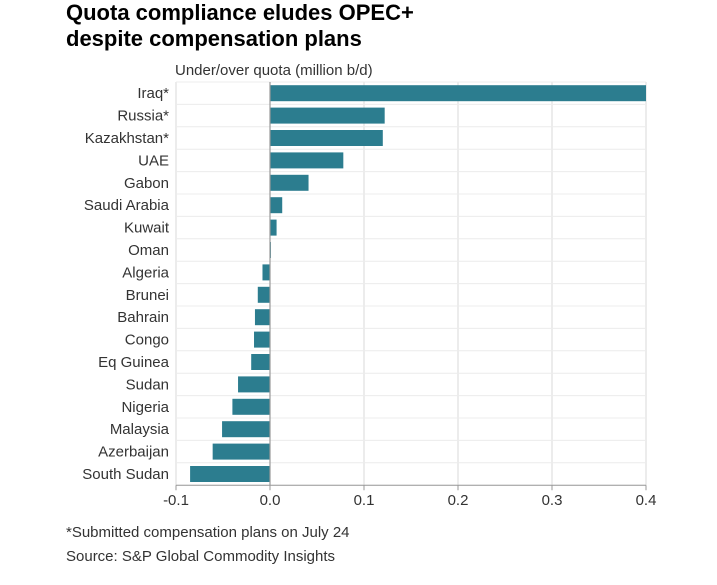 The width and height of the screenshot is (717, 585). What do you see at coordinates (646, 500) in the screenshot?
I see `x-tick-label: 0.4` at bounding box center [646, 500].